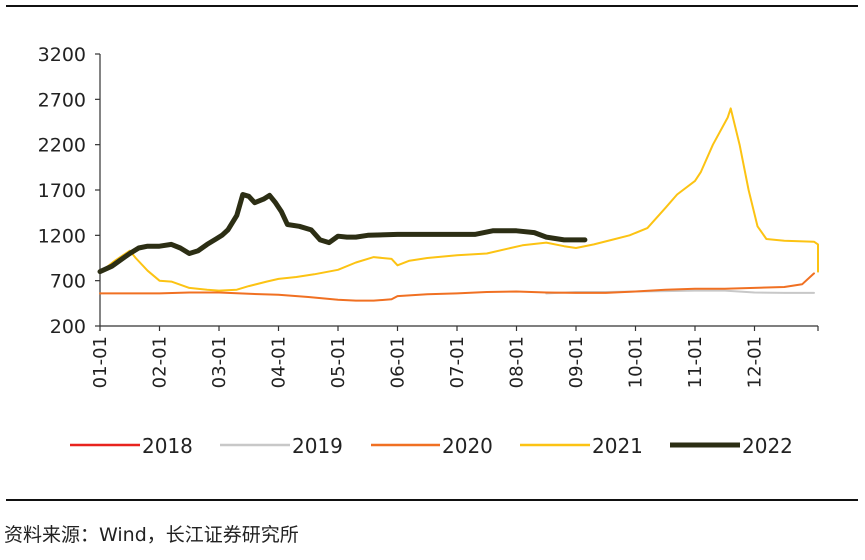  What do you see at coordinates (755, 362) in the screenshot?
I see `x-tick-label: 12-01` at bounding box center [755, 362].